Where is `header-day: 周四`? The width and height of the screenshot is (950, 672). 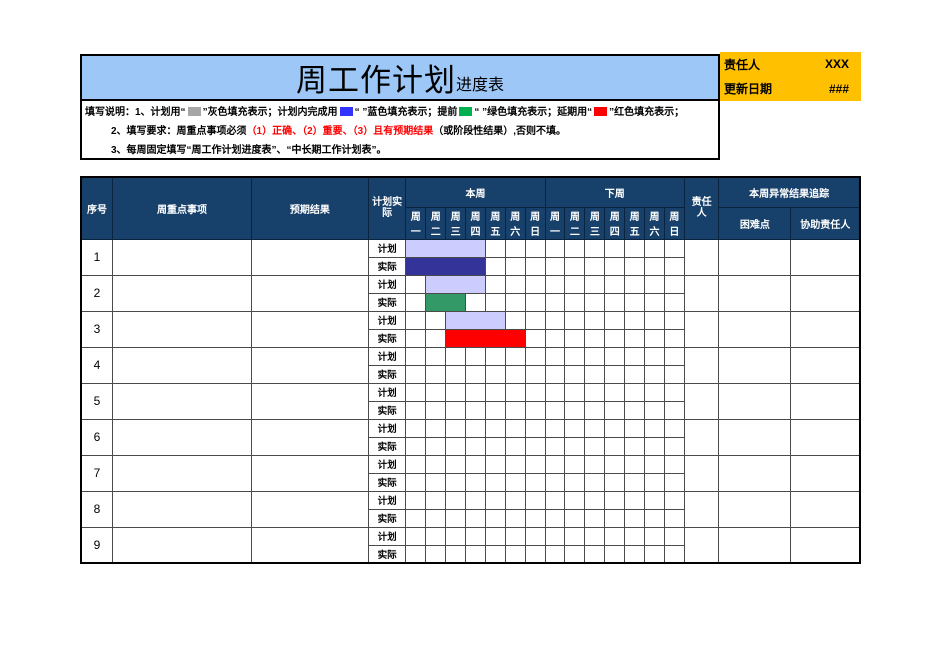 header-day: 周四 is located at coordinates (475, 223).